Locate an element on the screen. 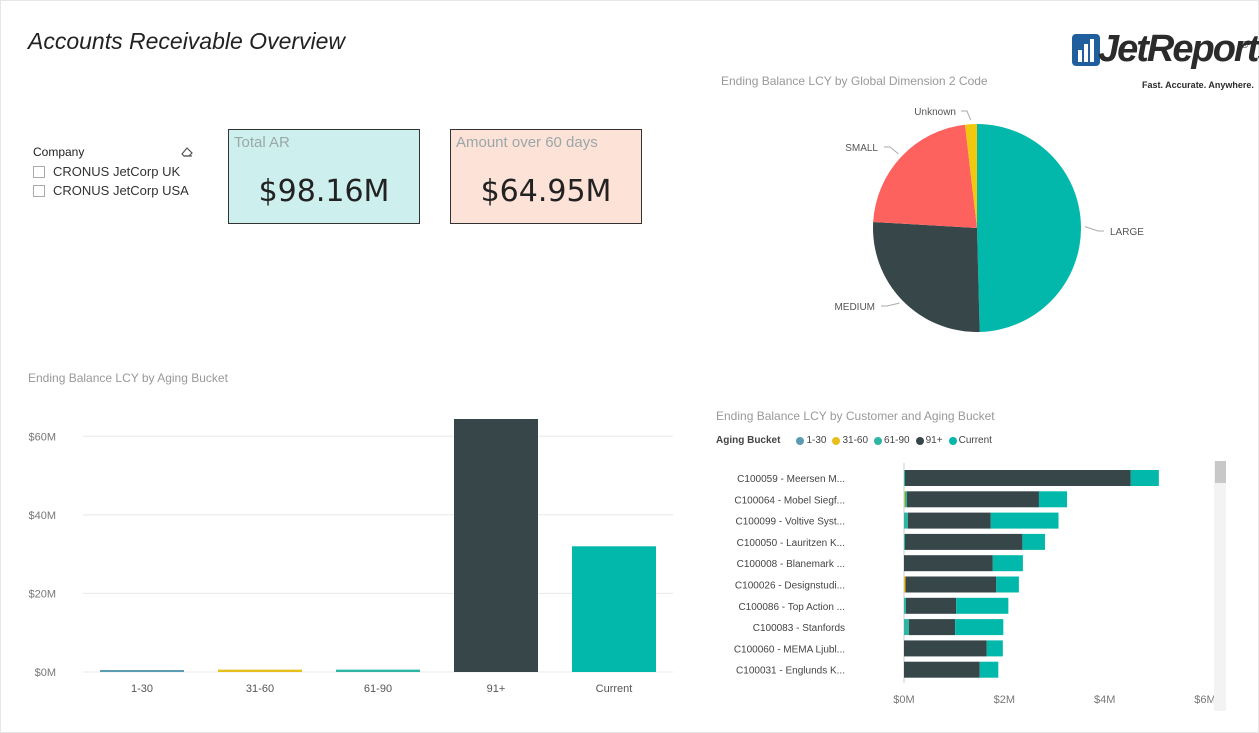 This screenshot has height=733, width=1259. pie-slice-label: SMALL is located at coordinates (861, 148).